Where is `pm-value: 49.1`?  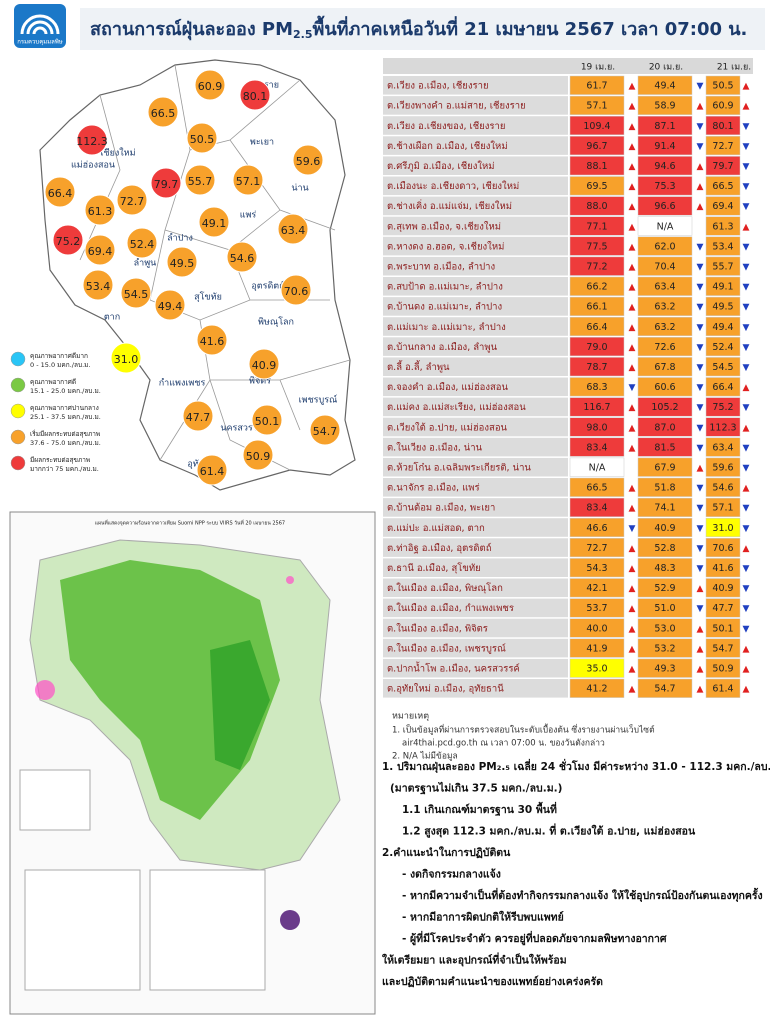
pm-value: 49.1 is located at coordinates (722, 287).